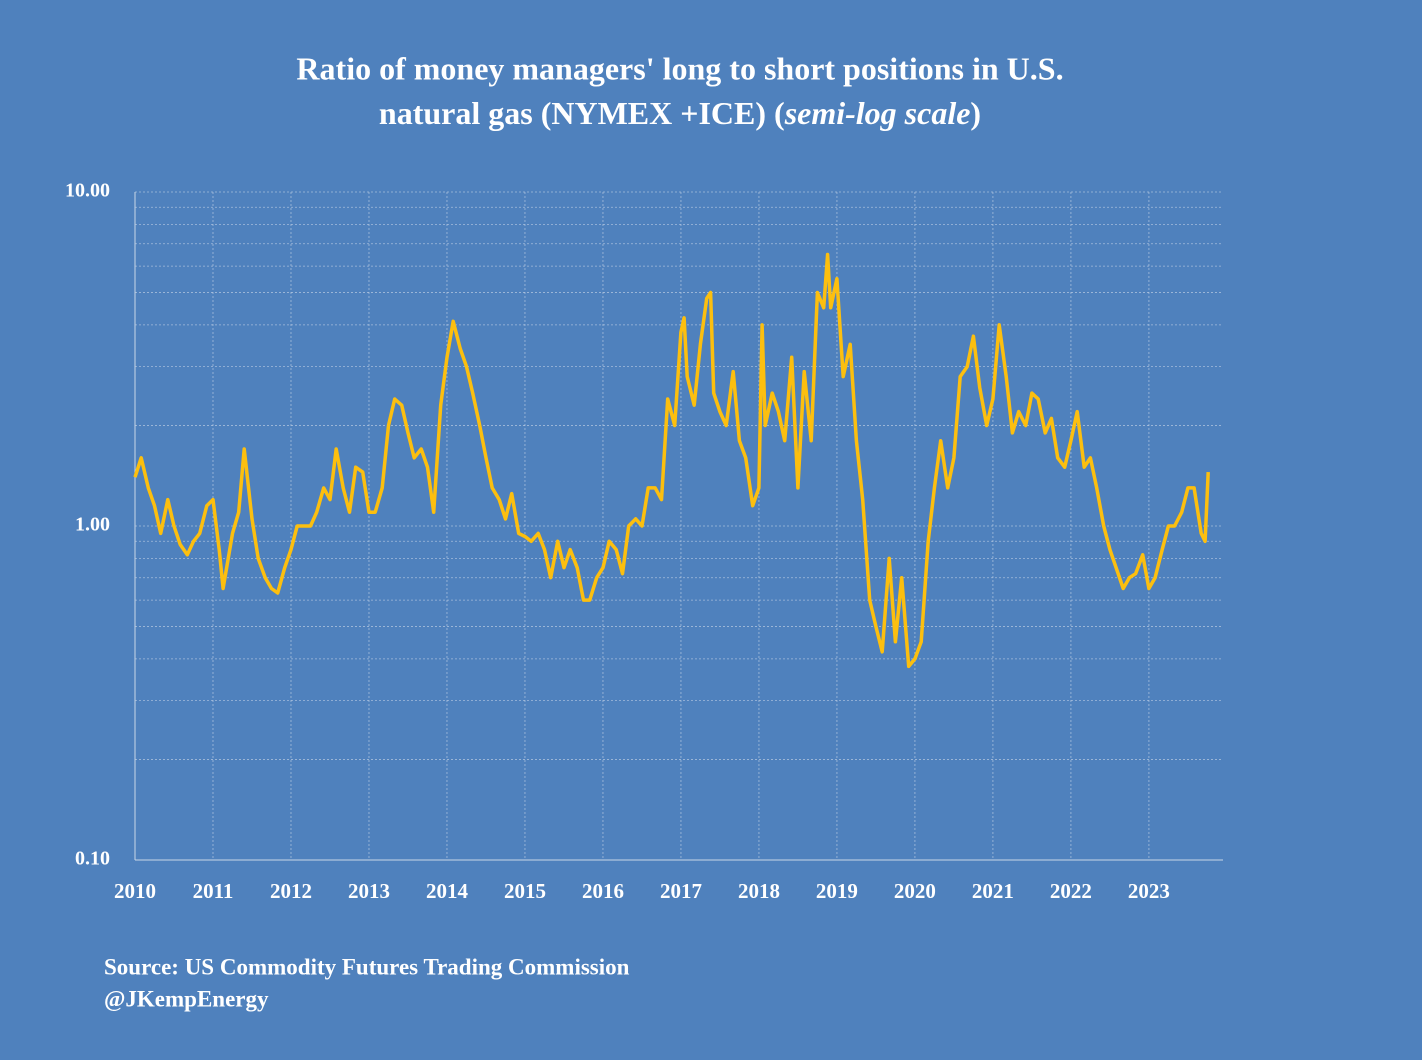 This screenshot has width=1422, height=1060. I want to click on x-tick-label: 2019, so click(837, 891).